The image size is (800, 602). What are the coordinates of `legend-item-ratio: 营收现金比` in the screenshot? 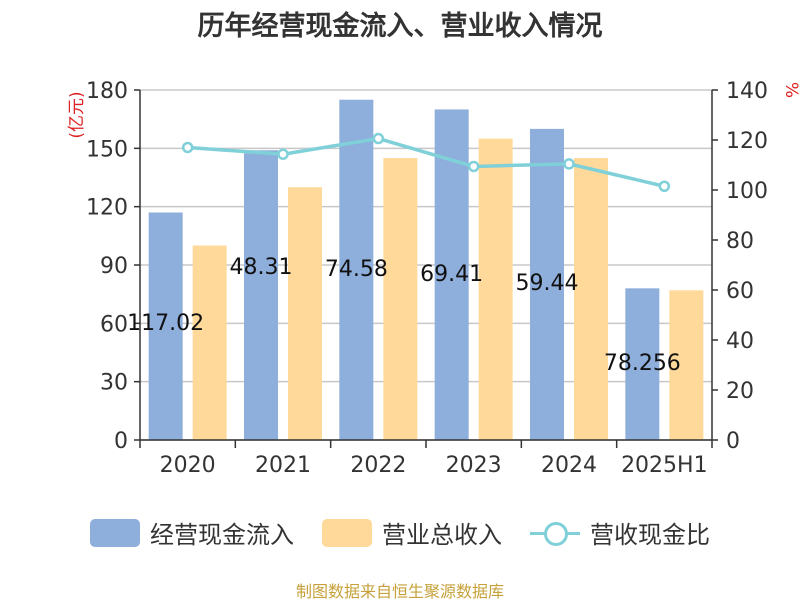 It's located at (620, 532).